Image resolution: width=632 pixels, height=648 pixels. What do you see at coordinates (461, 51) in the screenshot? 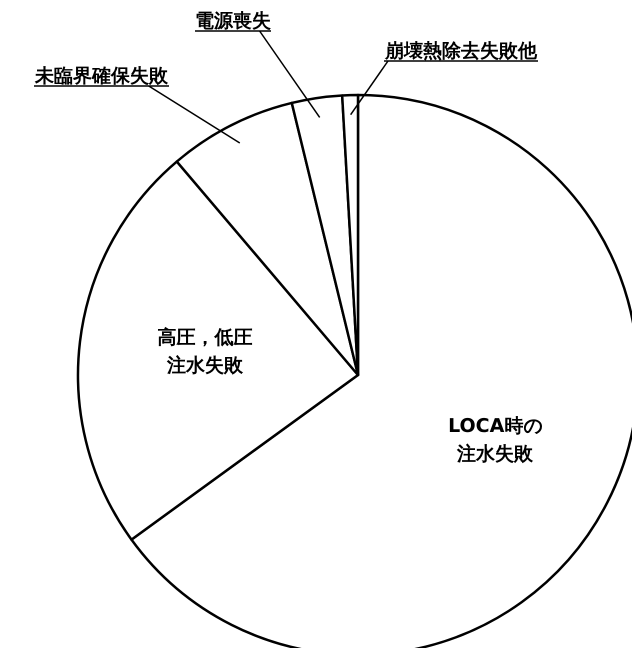
I see `slice-label: 崩壊熱除去失敗他` at bounding box center [461, 51].